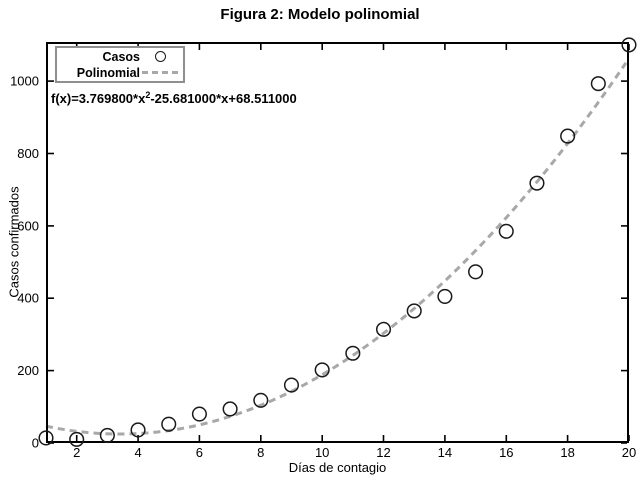  Describe the element at coordinates (383, 452) in the screenshot. I see `x-tick-label: 12` at that location.